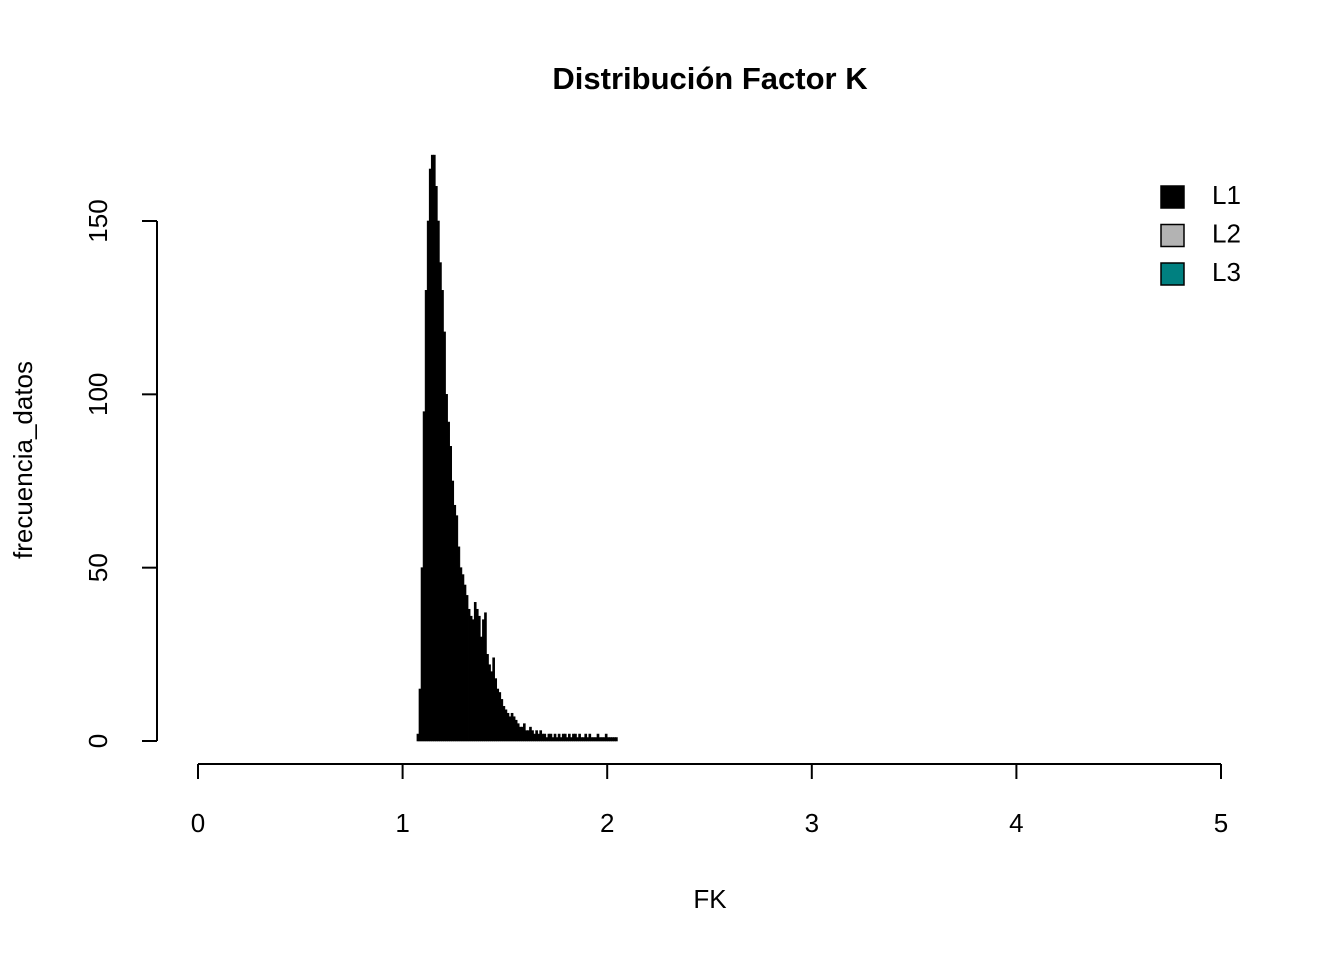 Image resolution: width=1344 pixels, height=960 pixels. Describe the element at coordinates (1226, 195) in the screenshot. I see `legend-label: L1` at that location.